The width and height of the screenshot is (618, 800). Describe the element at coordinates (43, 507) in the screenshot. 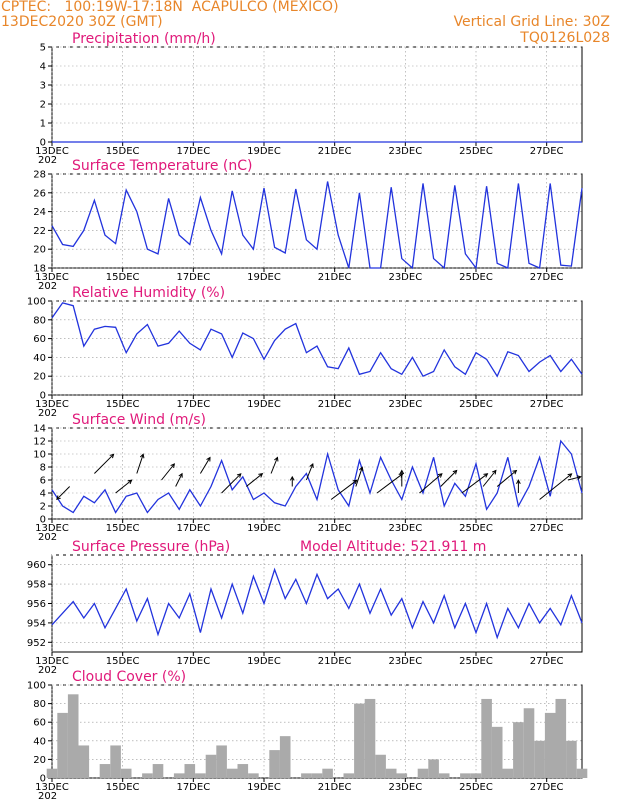

I see `wind-ytick-label: 2` at that location.